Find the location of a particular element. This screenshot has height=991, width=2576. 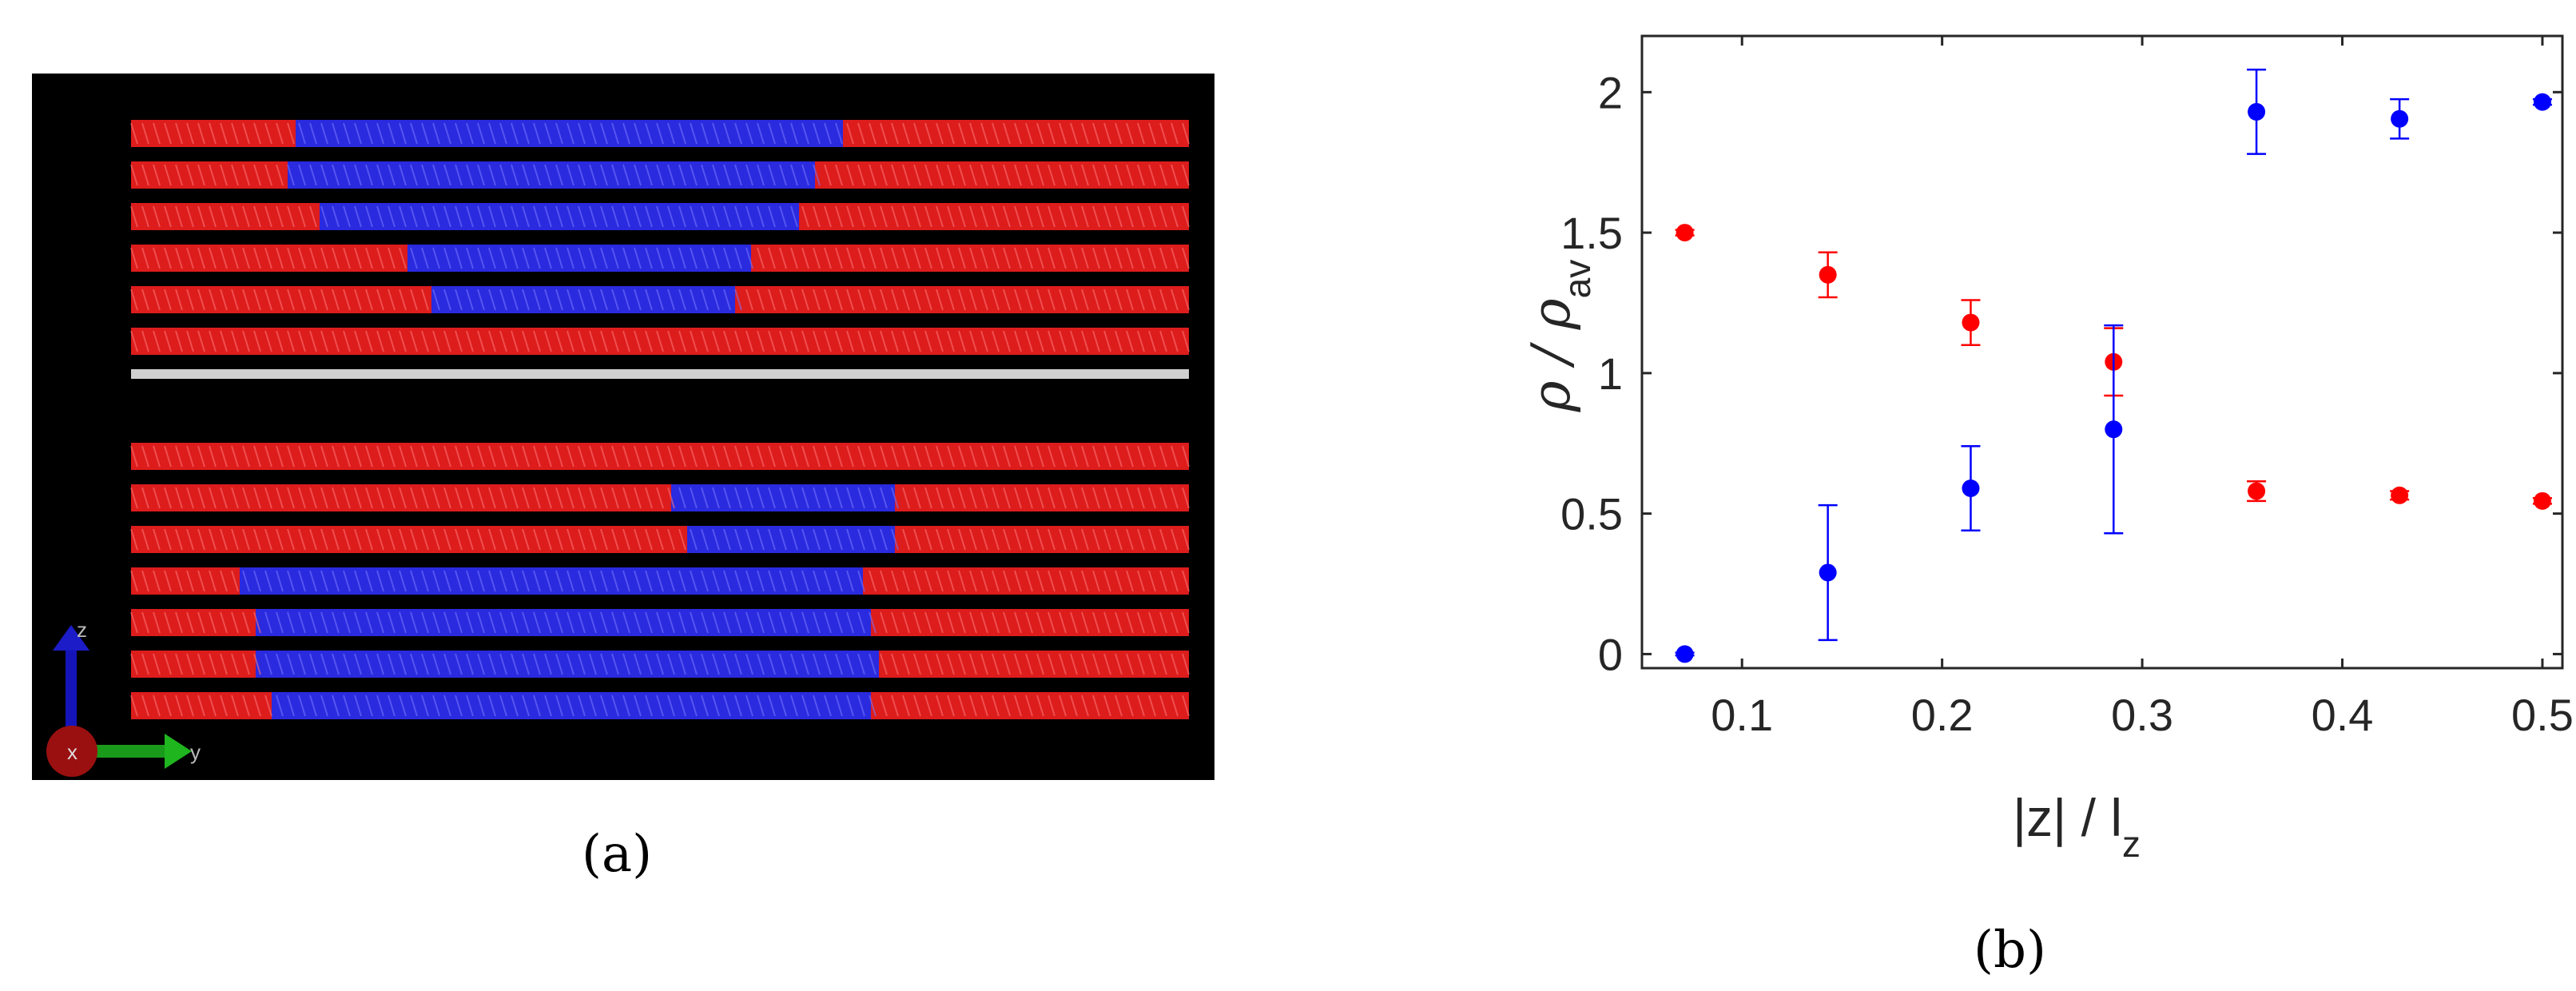

y-tick-label: 0 is located at coordinates (1610, 654).